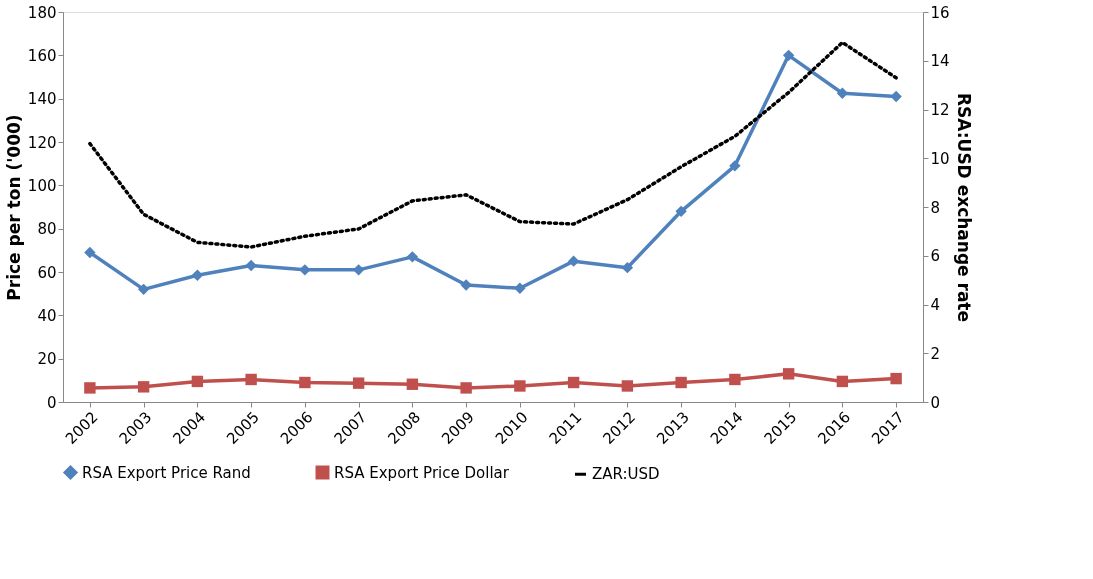 Image resolution: width=1093 pixels, height=579 pixels. What do you see at coordinates (47, 272) in the screenshot?
I see `y-tick-label: 60` at bounding box center [47, 272].